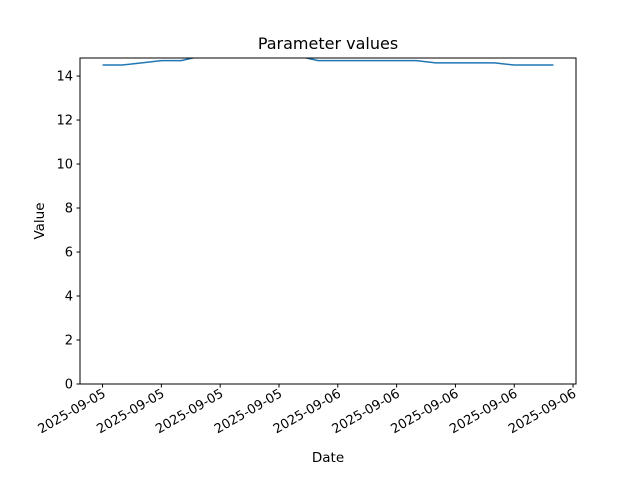 The image size is (640, 480). I want to click on chart-title: Parameter values, so click(328, 43).